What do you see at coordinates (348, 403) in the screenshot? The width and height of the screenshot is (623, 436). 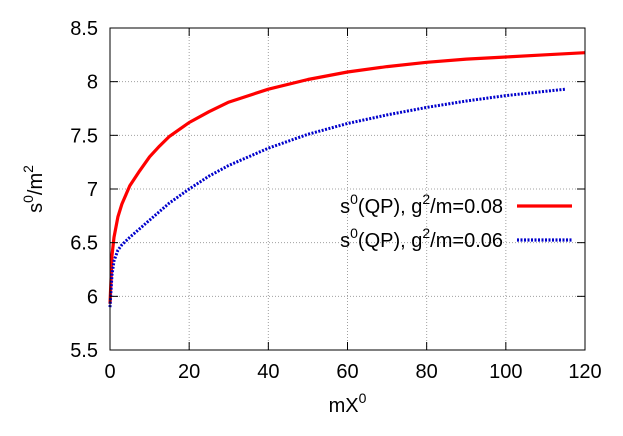 I see `x-axis-title: mX0` at bounding box center [348, 403].